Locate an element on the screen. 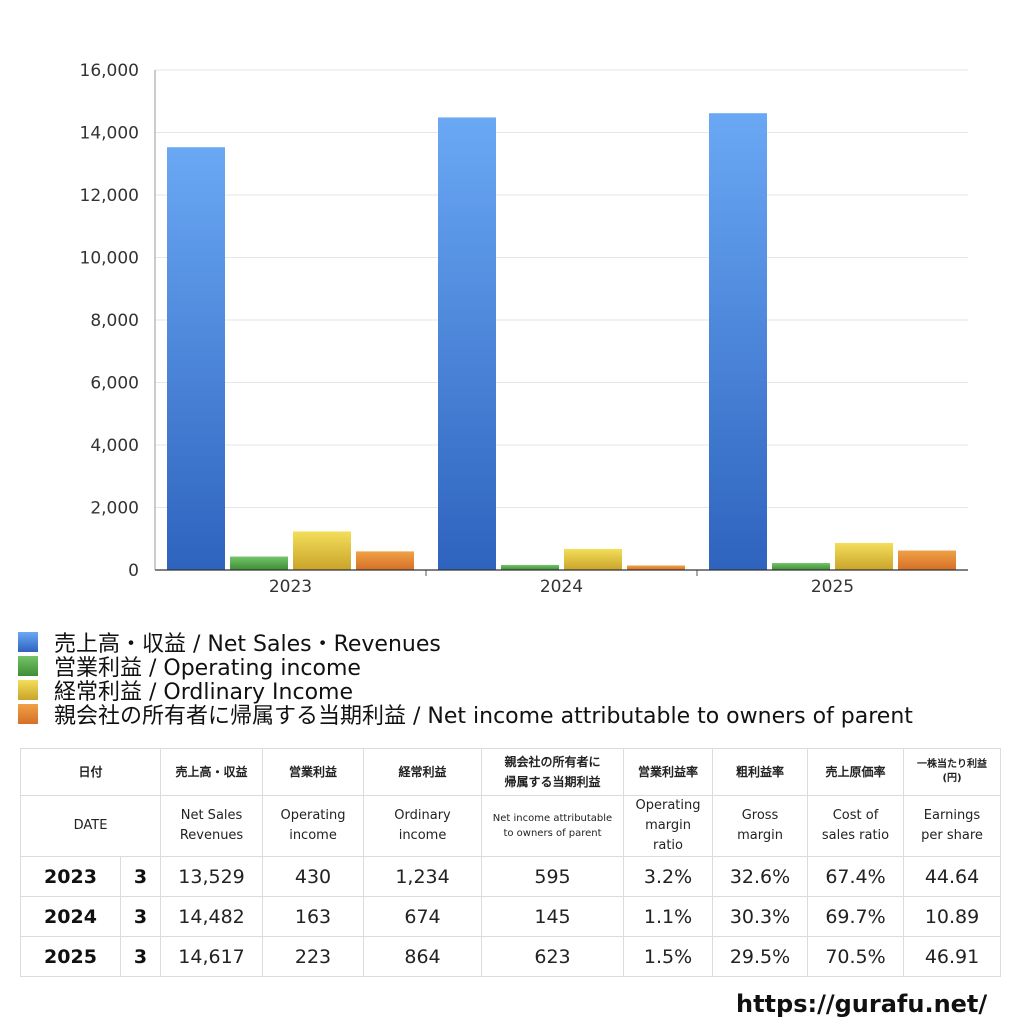  header-sales-en-line2: Revenues is located at coordinates (211, 835).